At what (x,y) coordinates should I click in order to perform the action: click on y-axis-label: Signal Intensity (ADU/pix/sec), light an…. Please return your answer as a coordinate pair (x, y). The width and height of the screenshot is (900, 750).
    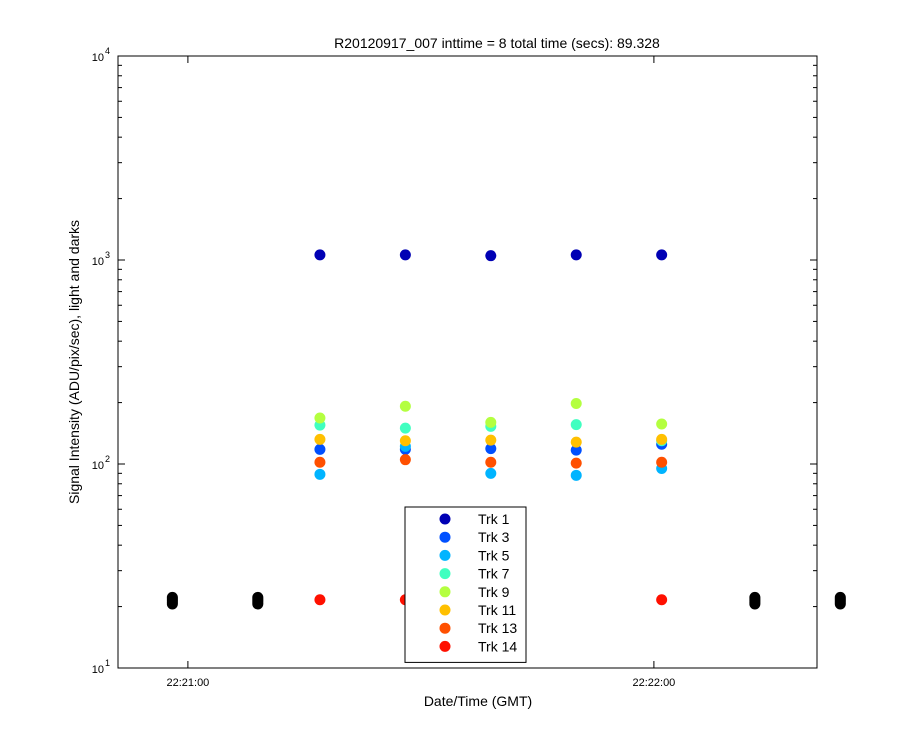
    Looking at the image, I should click on (74, 362).